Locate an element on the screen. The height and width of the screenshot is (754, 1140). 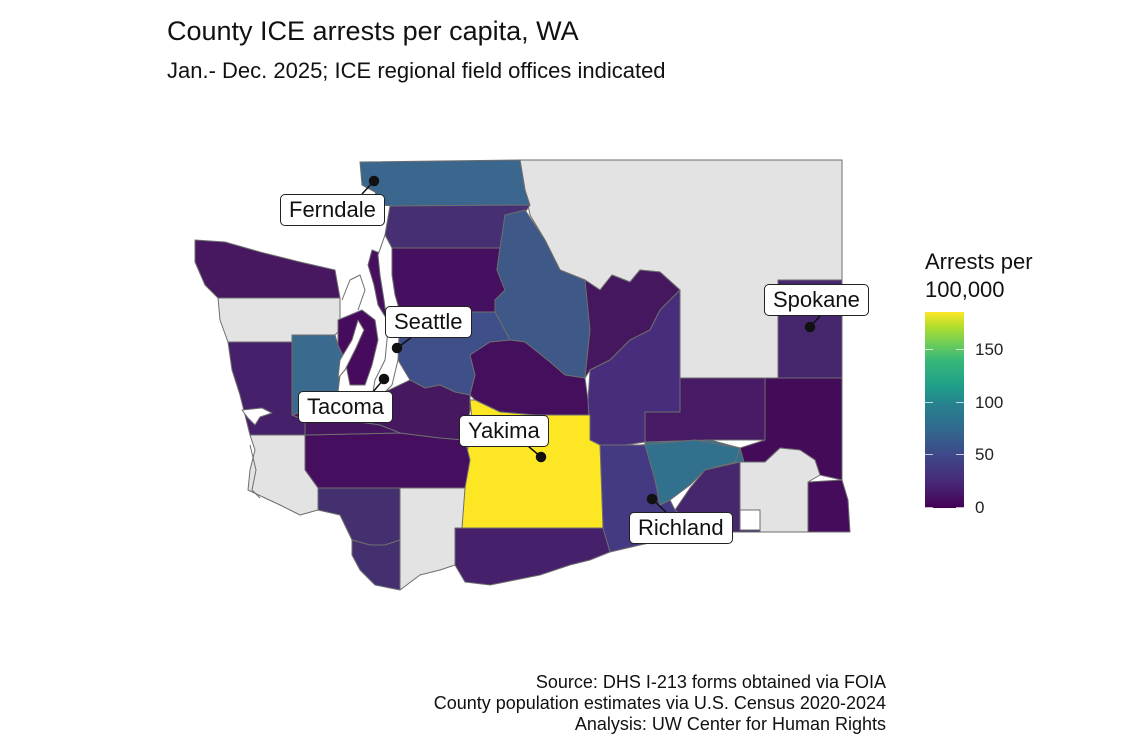
county-klickitat is located at coordinates (532, 556).